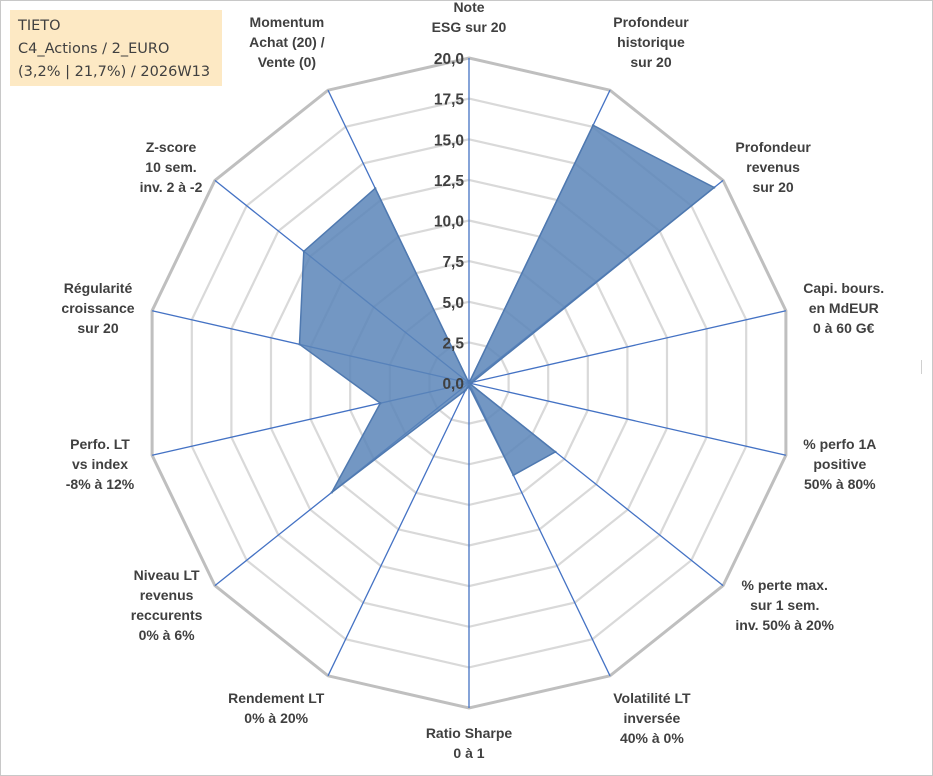  I want to click on tick-label: 17,5, so click(449, 100).